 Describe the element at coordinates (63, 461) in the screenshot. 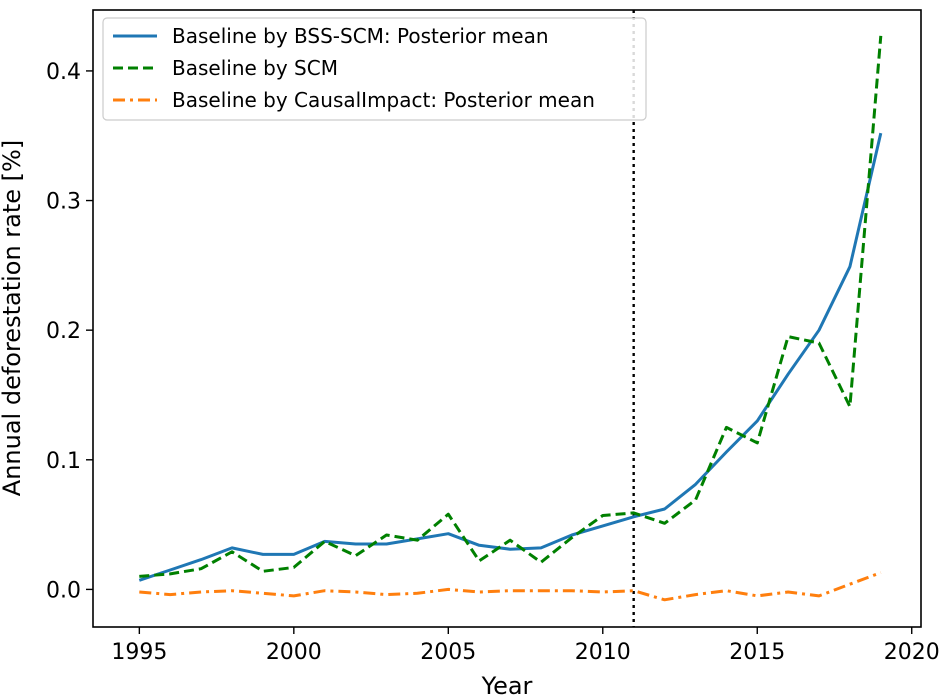

I see `y-tick-label: 0.1` at that location.